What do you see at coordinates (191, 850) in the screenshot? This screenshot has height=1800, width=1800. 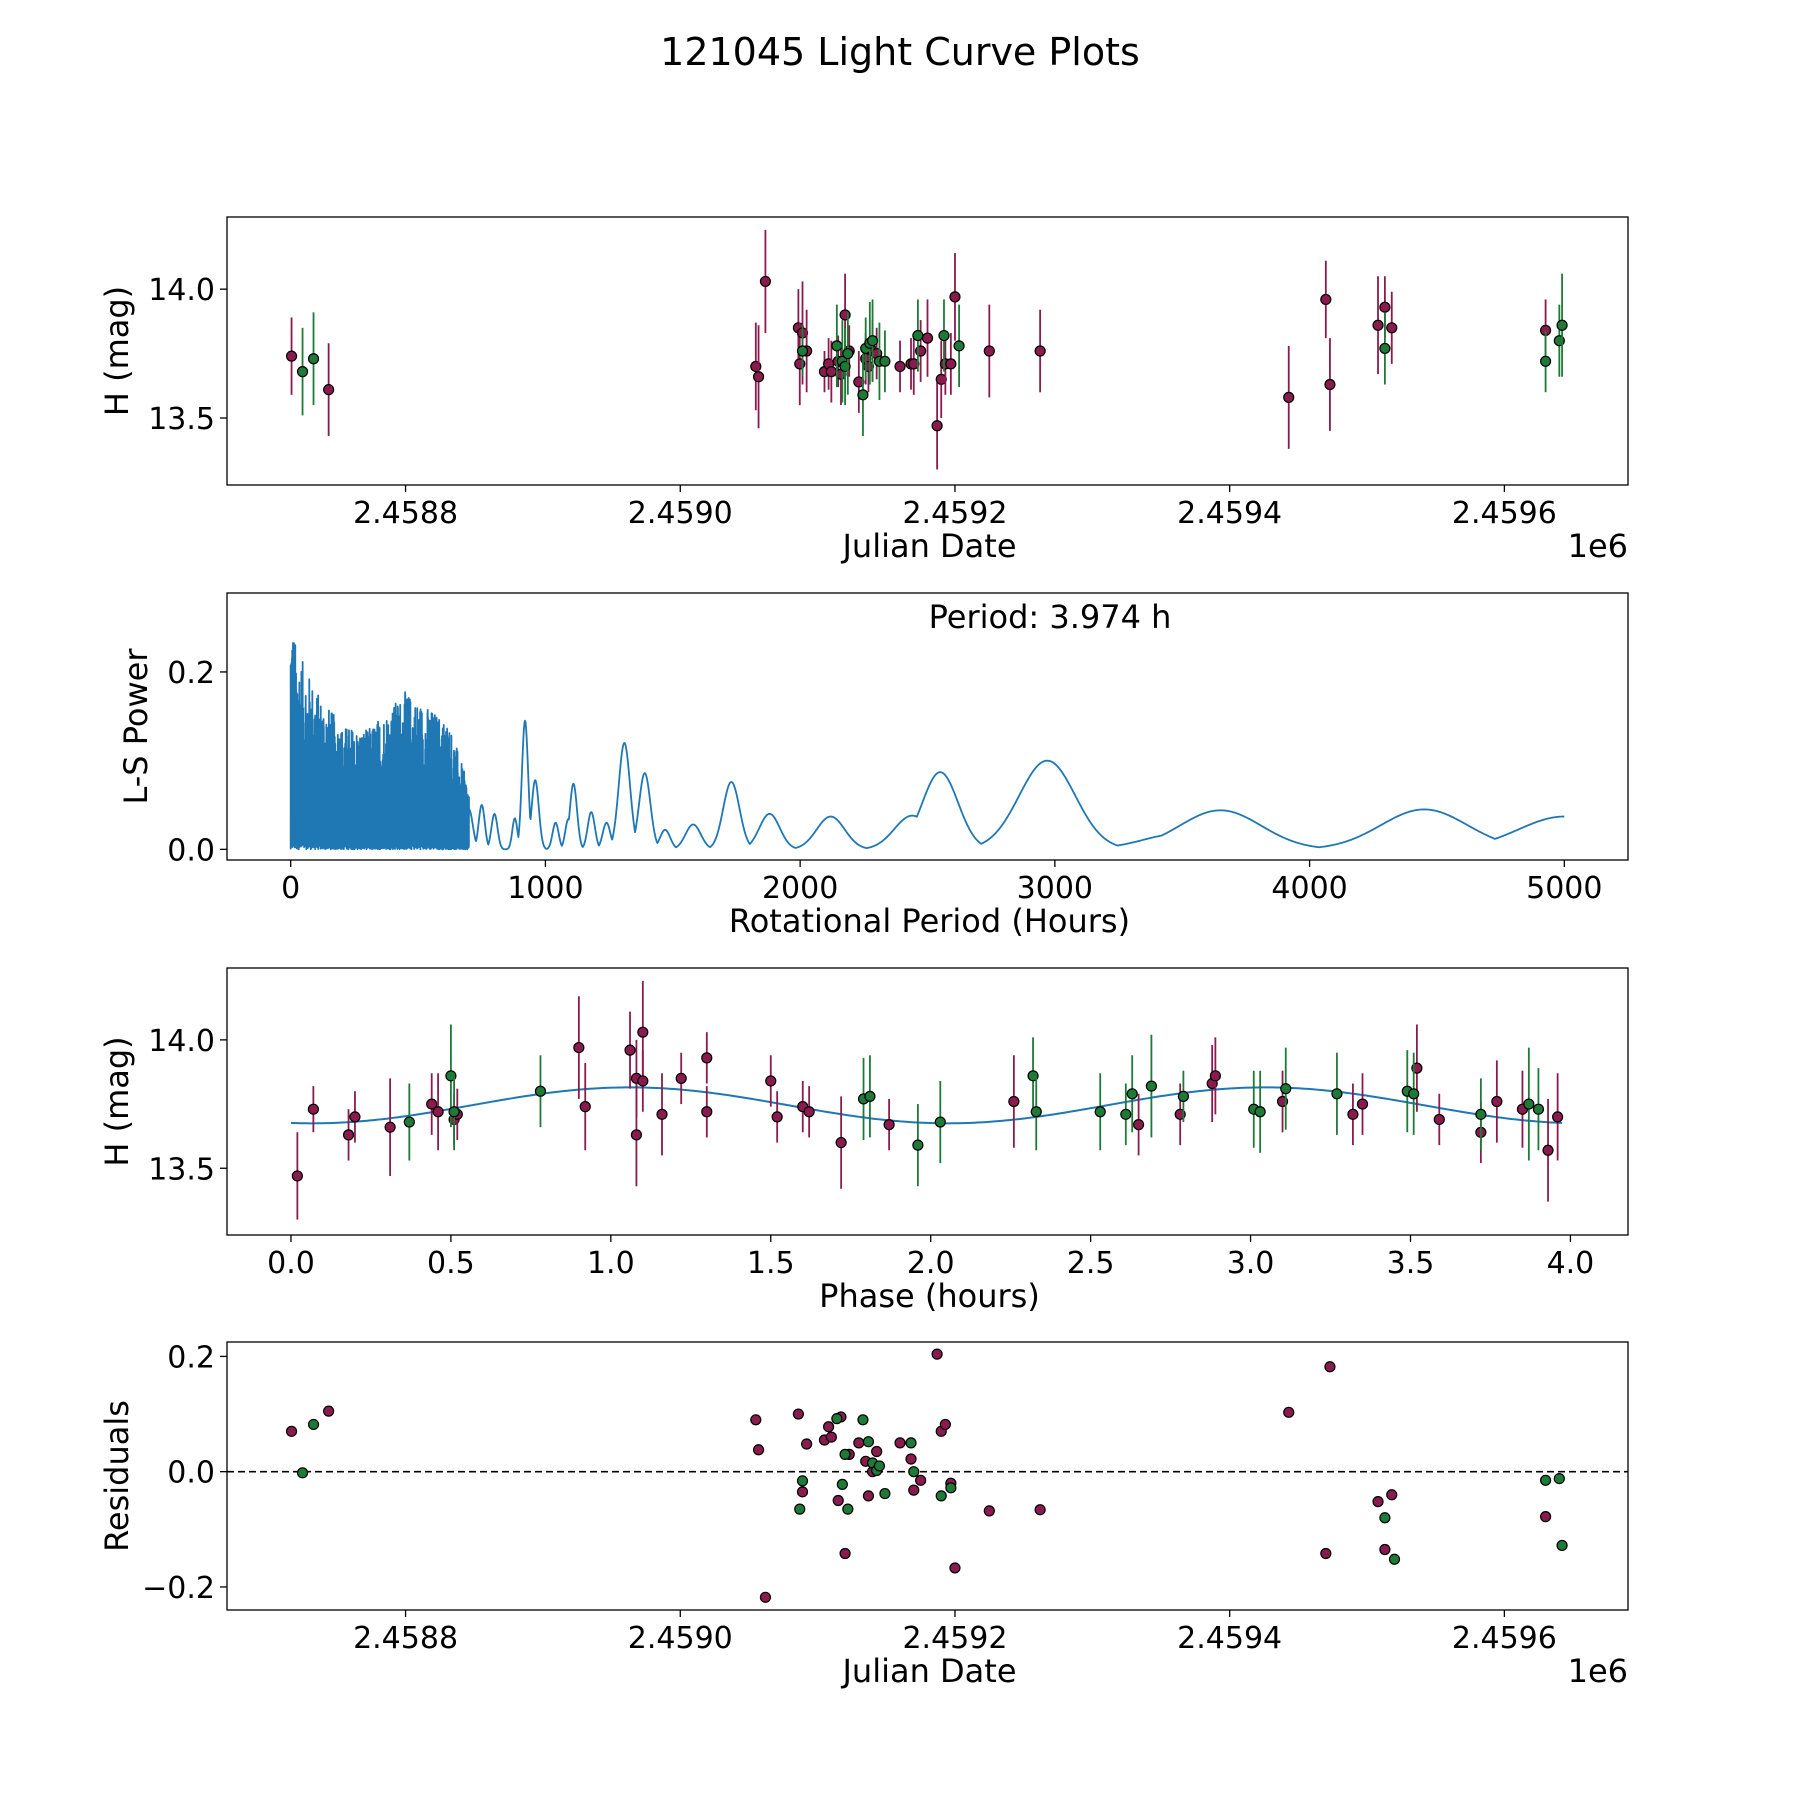 I see `periodogram-ytick-label: 0.0` at bounding box center [191, 850].